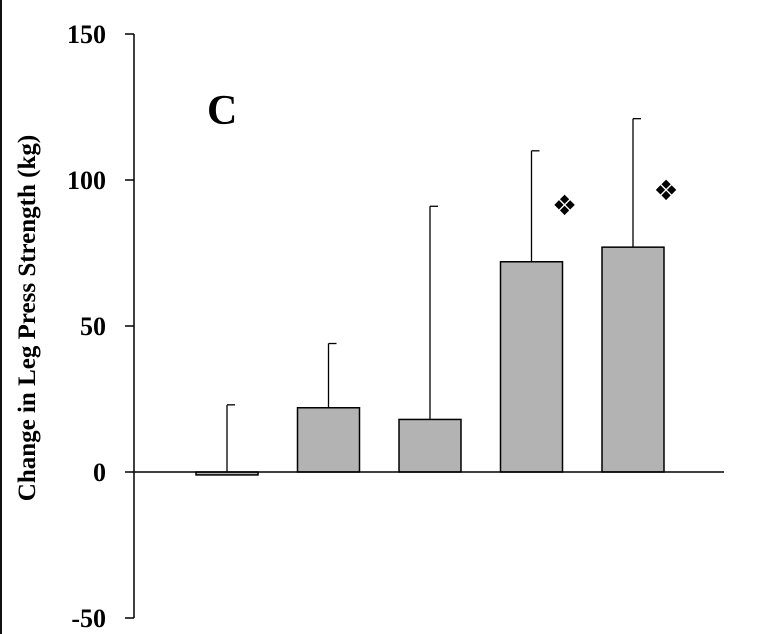 The height and width of the screenshot is (634, 764). What do you see at coordinates (99, 472) in the screenshot?
I see `y-tick-label: 0` at bounding box center [99, 472].